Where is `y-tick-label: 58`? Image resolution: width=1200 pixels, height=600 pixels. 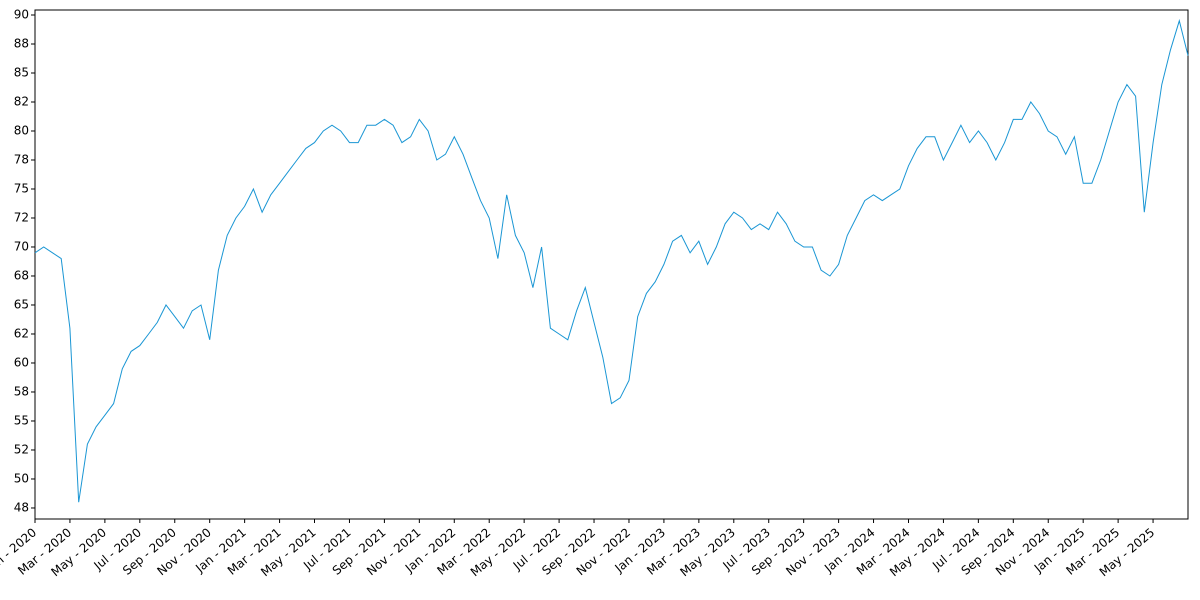
y-tick-label: 58 is located at coordinates (21, 391).